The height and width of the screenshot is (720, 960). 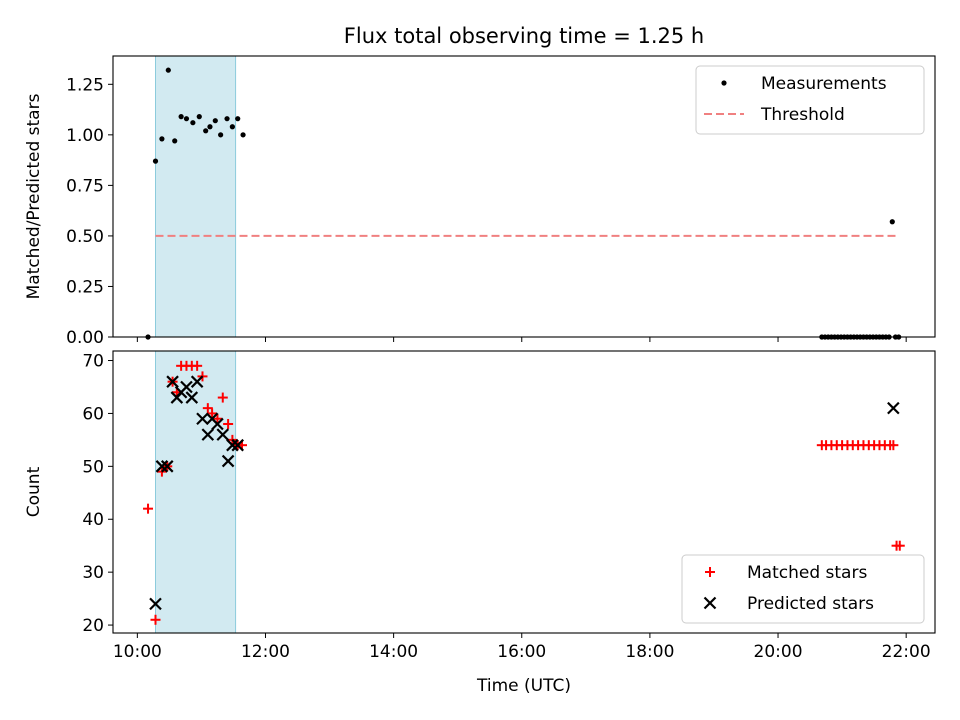 What do you see at coordinates (93, 626) in the screenshot?
I see `bottom-ytick-label: 20` at bounding box center [93, 626].